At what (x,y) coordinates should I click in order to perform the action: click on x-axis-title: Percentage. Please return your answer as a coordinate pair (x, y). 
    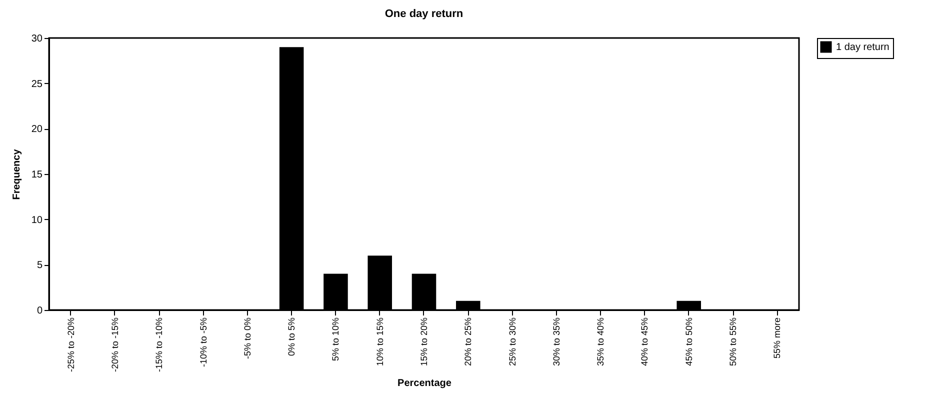
    Looking at the image, I should click on (425, 384).